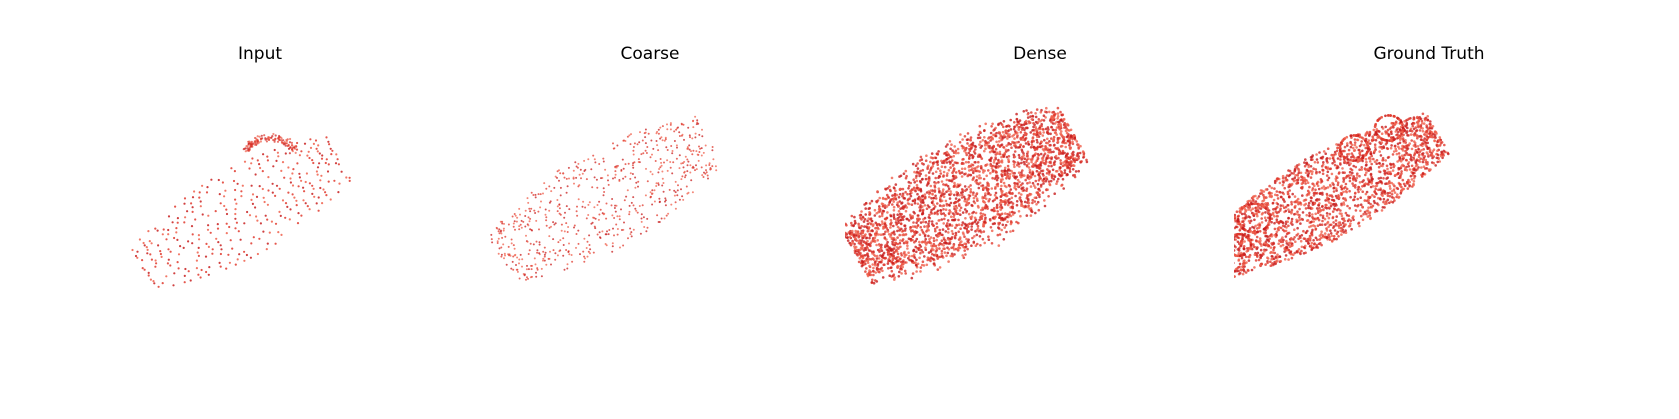  Describe the element at coordinates (1040, 54) in the screenshot. I see `panel-title-dense: Dense` at that location.